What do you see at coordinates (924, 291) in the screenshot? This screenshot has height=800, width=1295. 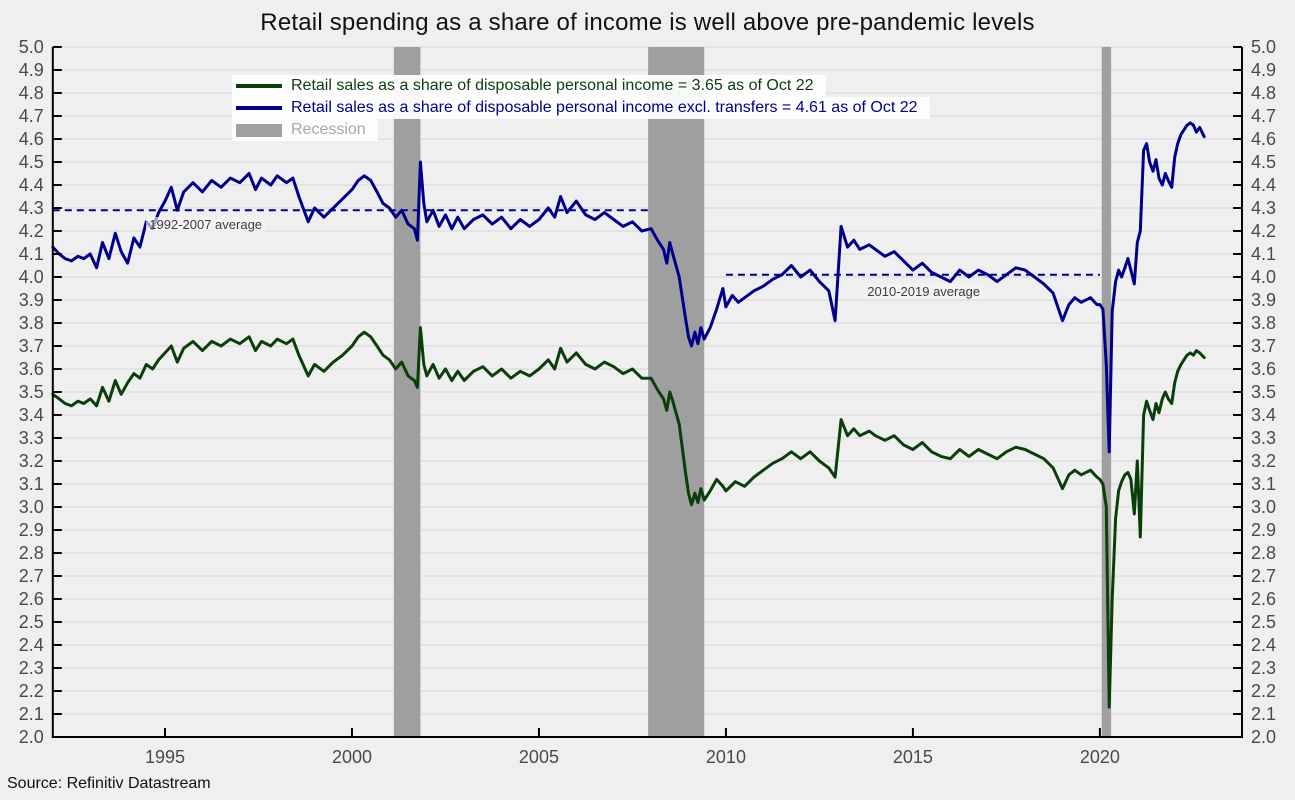 I see `annotation-2010-2019-average: 2010-2019 average` at bounding box center [924, 291].